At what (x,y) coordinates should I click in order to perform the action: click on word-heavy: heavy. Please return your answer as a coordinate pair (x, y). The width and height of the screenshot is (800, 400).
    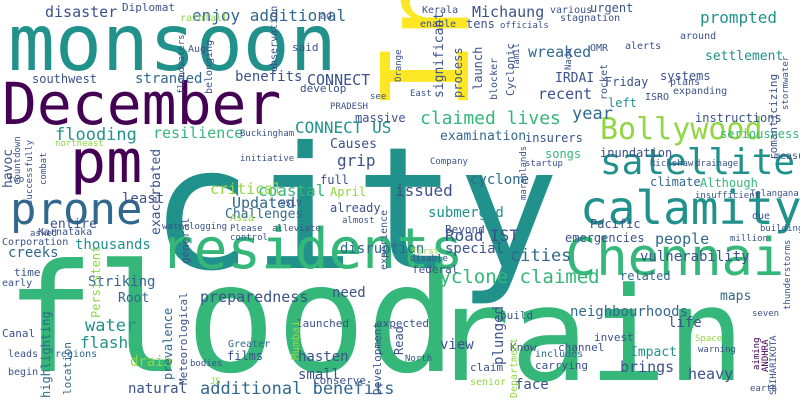
    Looking at the image, I should click on (711, 374).